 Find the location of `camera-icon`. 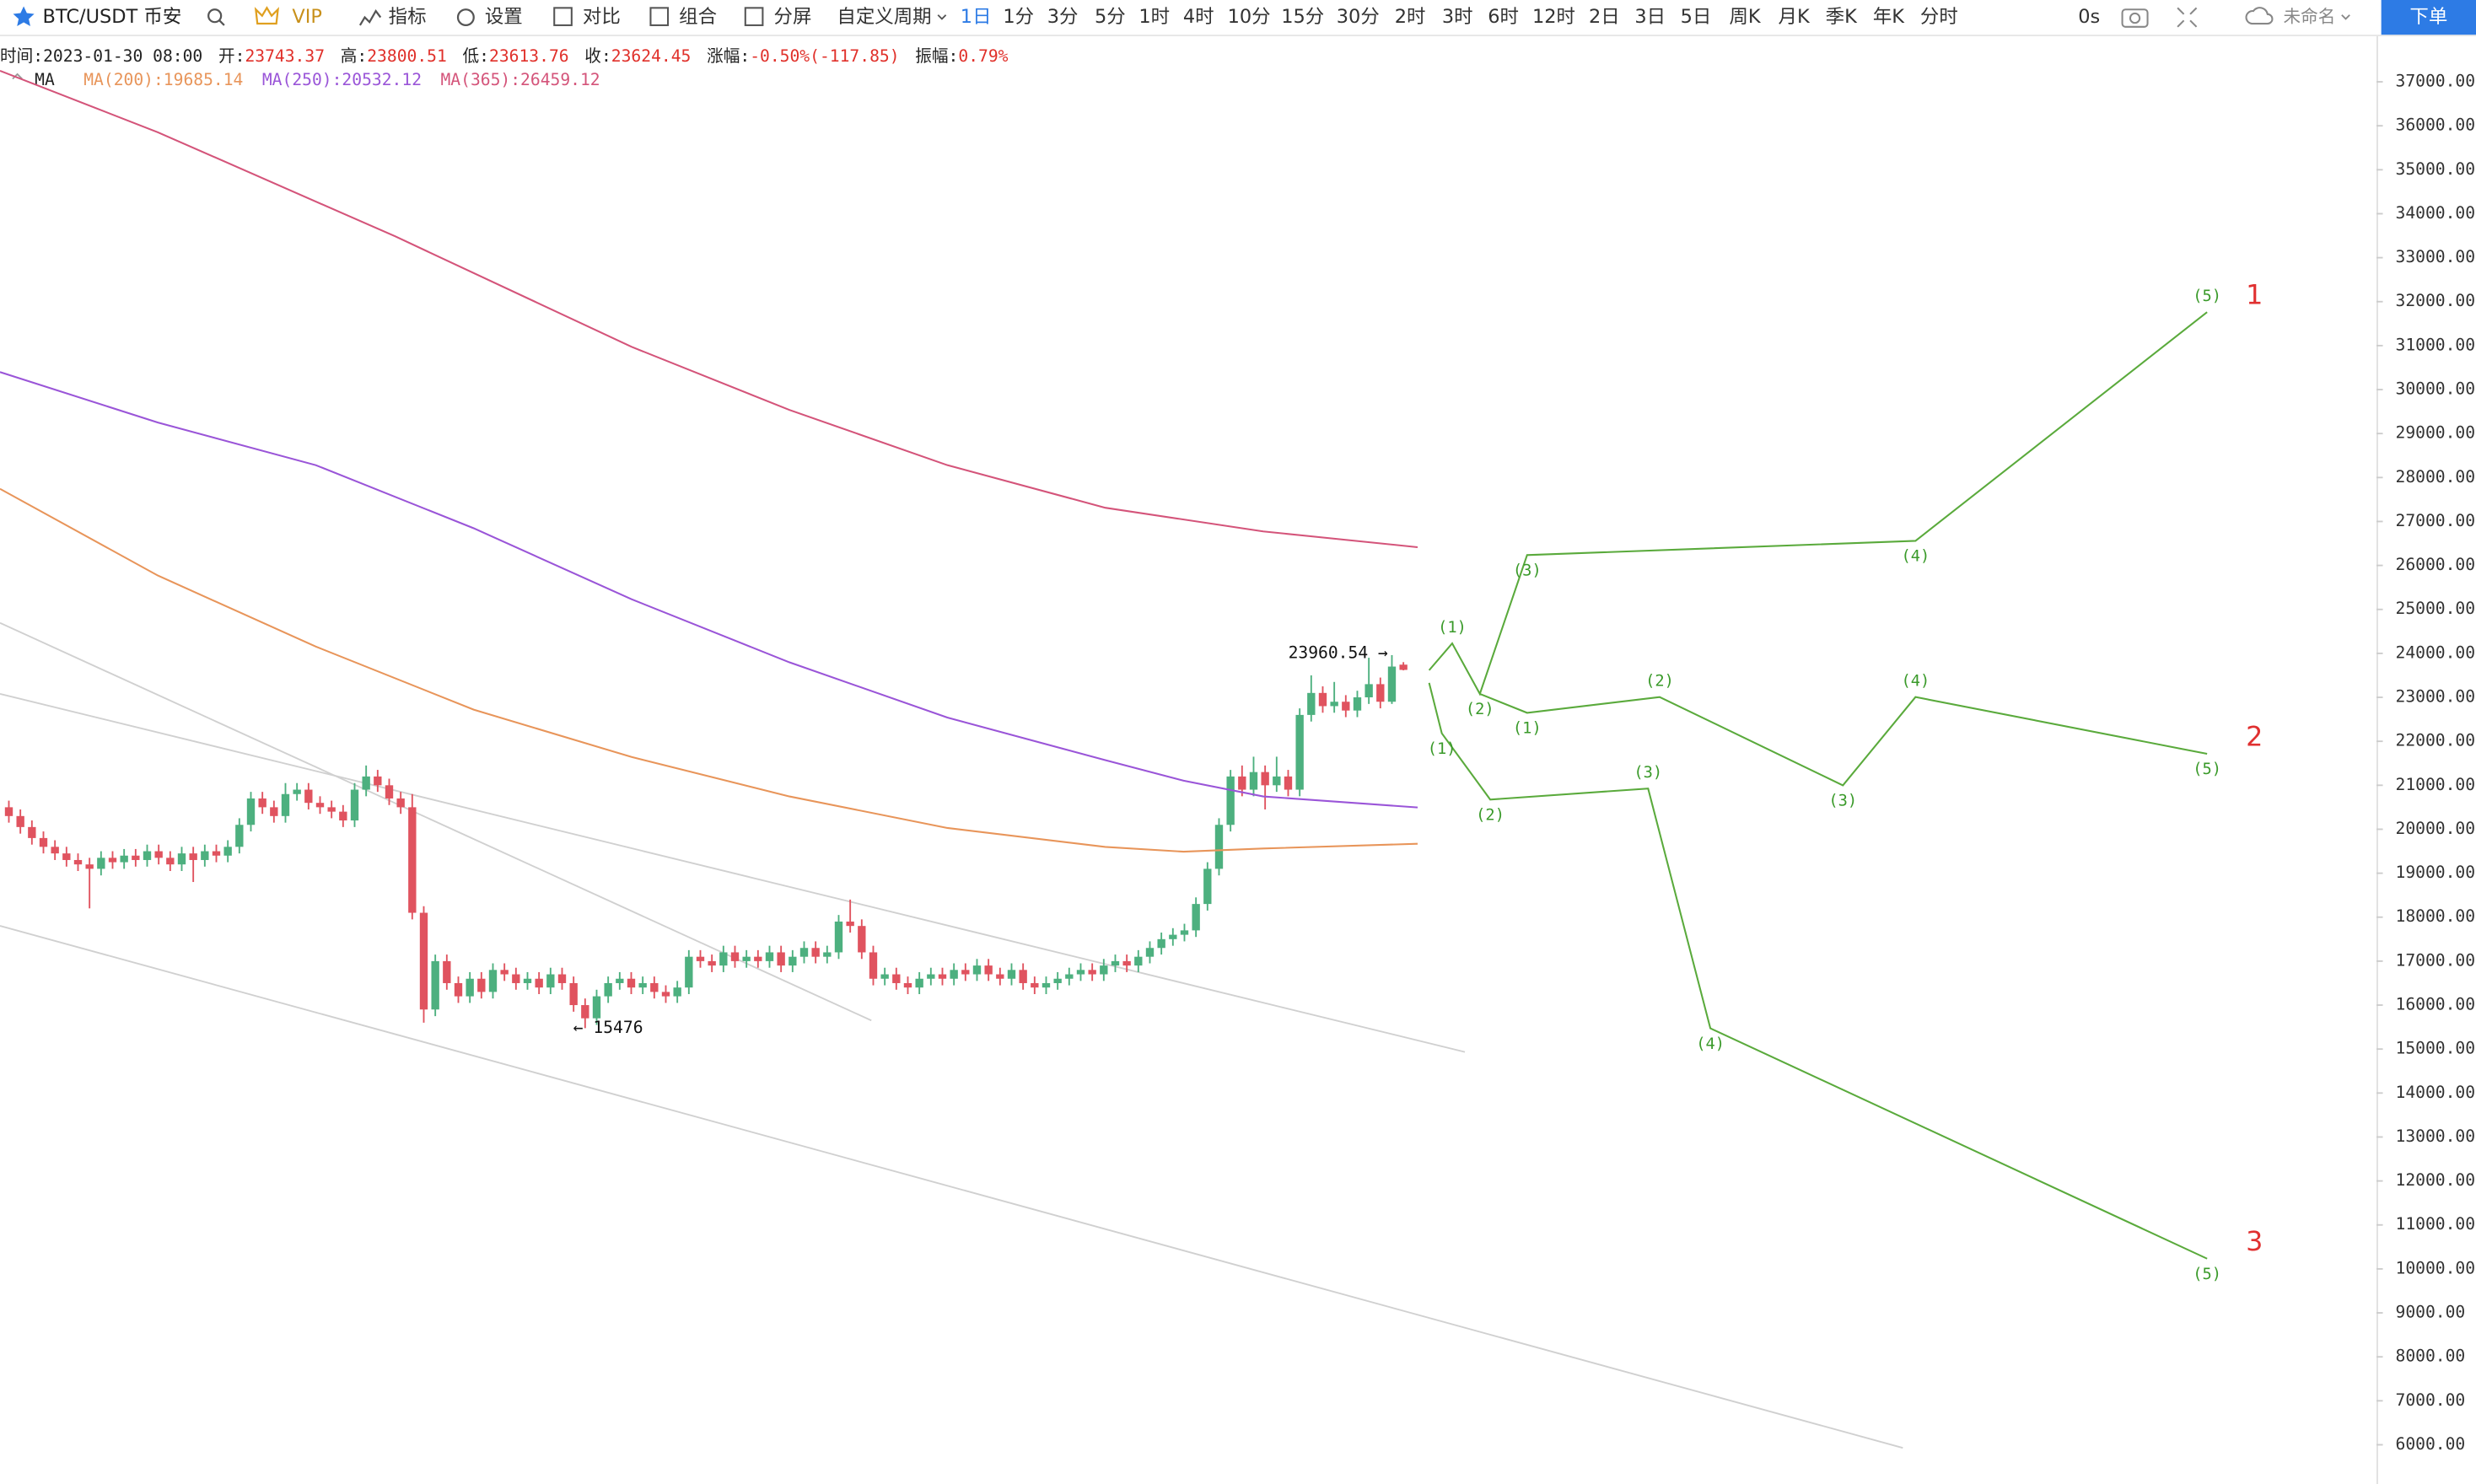

camera-icon is located at coordinates (2135, 18).